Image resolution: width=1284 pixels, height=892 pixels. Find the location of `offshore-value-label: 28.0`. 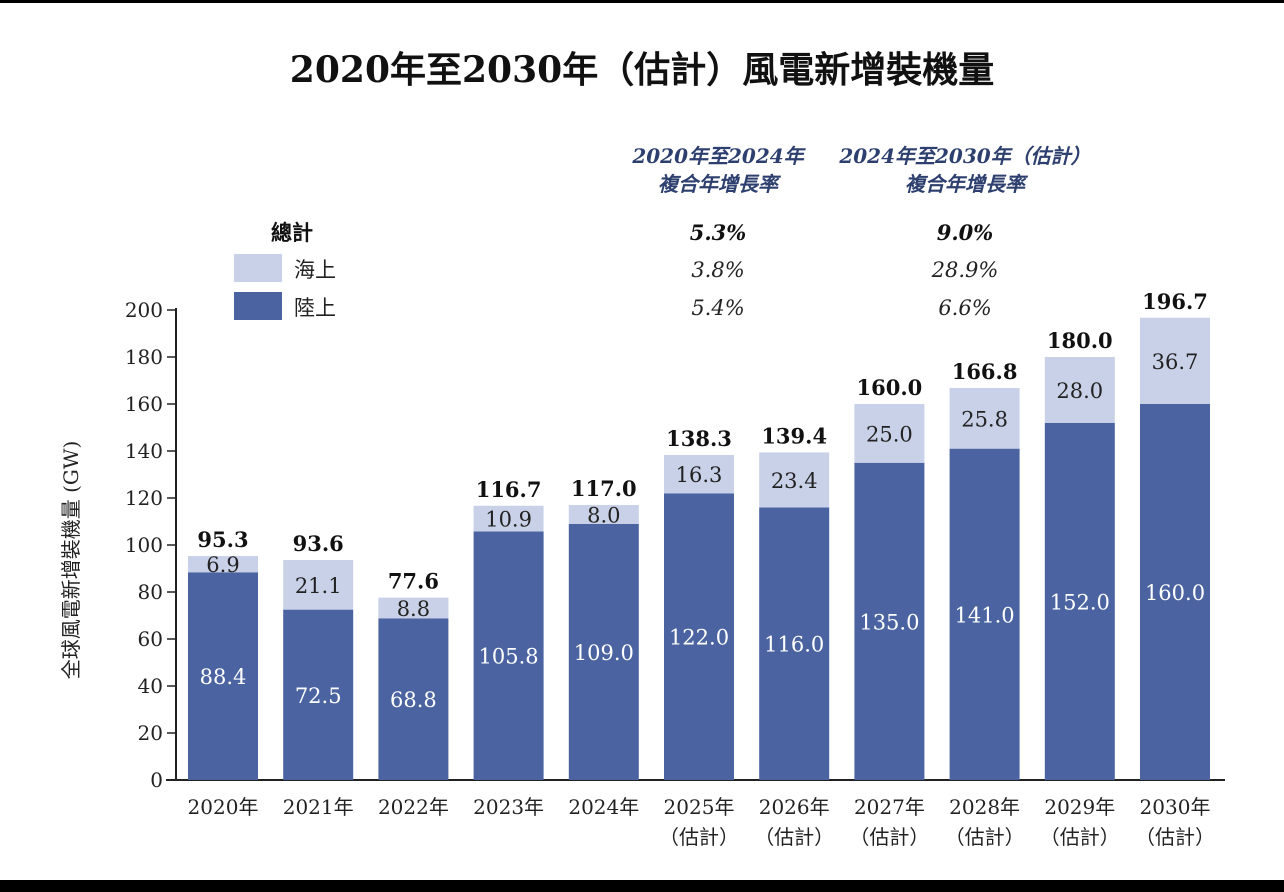

offshore-value-label: 28.0 is located at coordinates (1079, 391).